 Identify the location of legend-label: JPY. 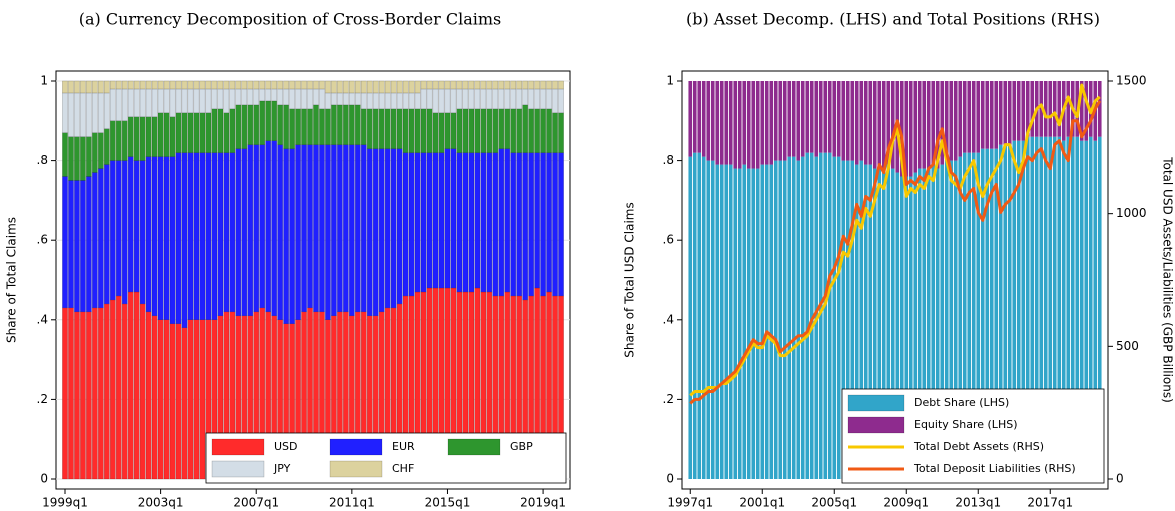
(282, 468).